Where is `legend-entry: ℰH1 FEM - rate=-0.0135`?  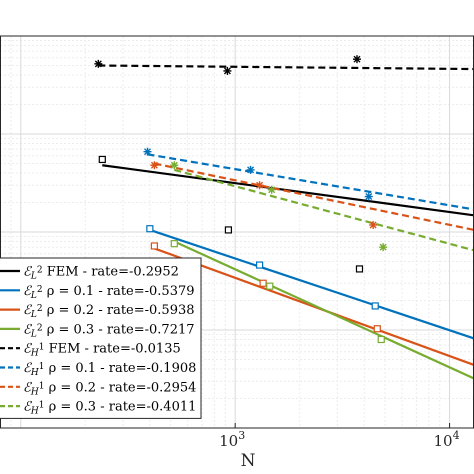
legend-entry: ℰH1 FEM - rate=-0.0135 is located at coordinates (102, 350).